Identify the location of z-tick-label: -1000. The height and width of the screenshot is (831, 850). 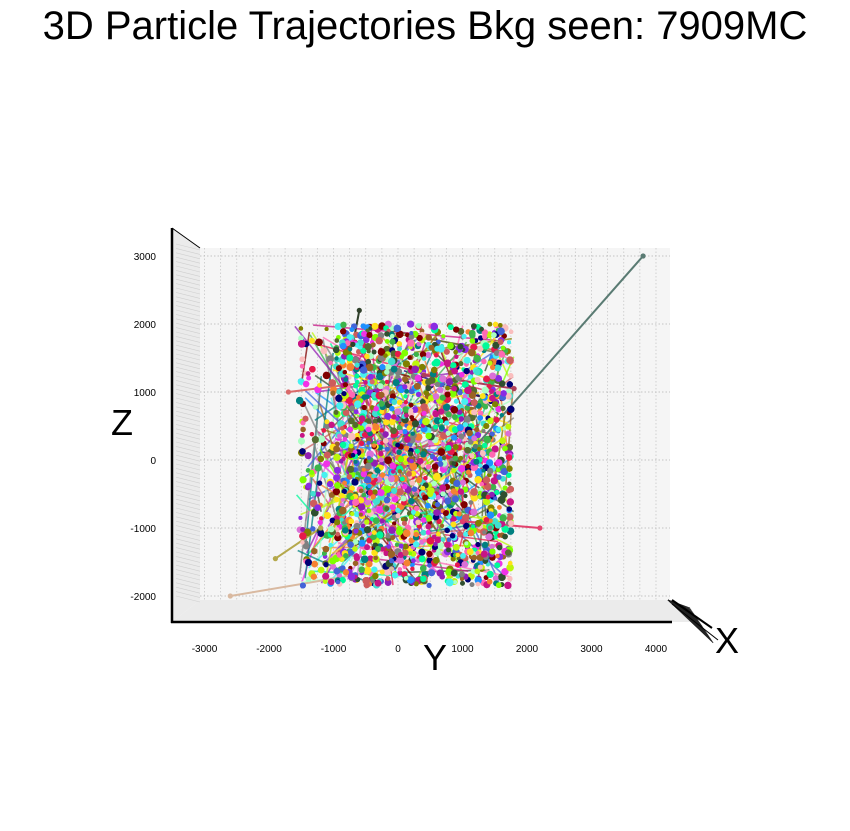
(143, 529).